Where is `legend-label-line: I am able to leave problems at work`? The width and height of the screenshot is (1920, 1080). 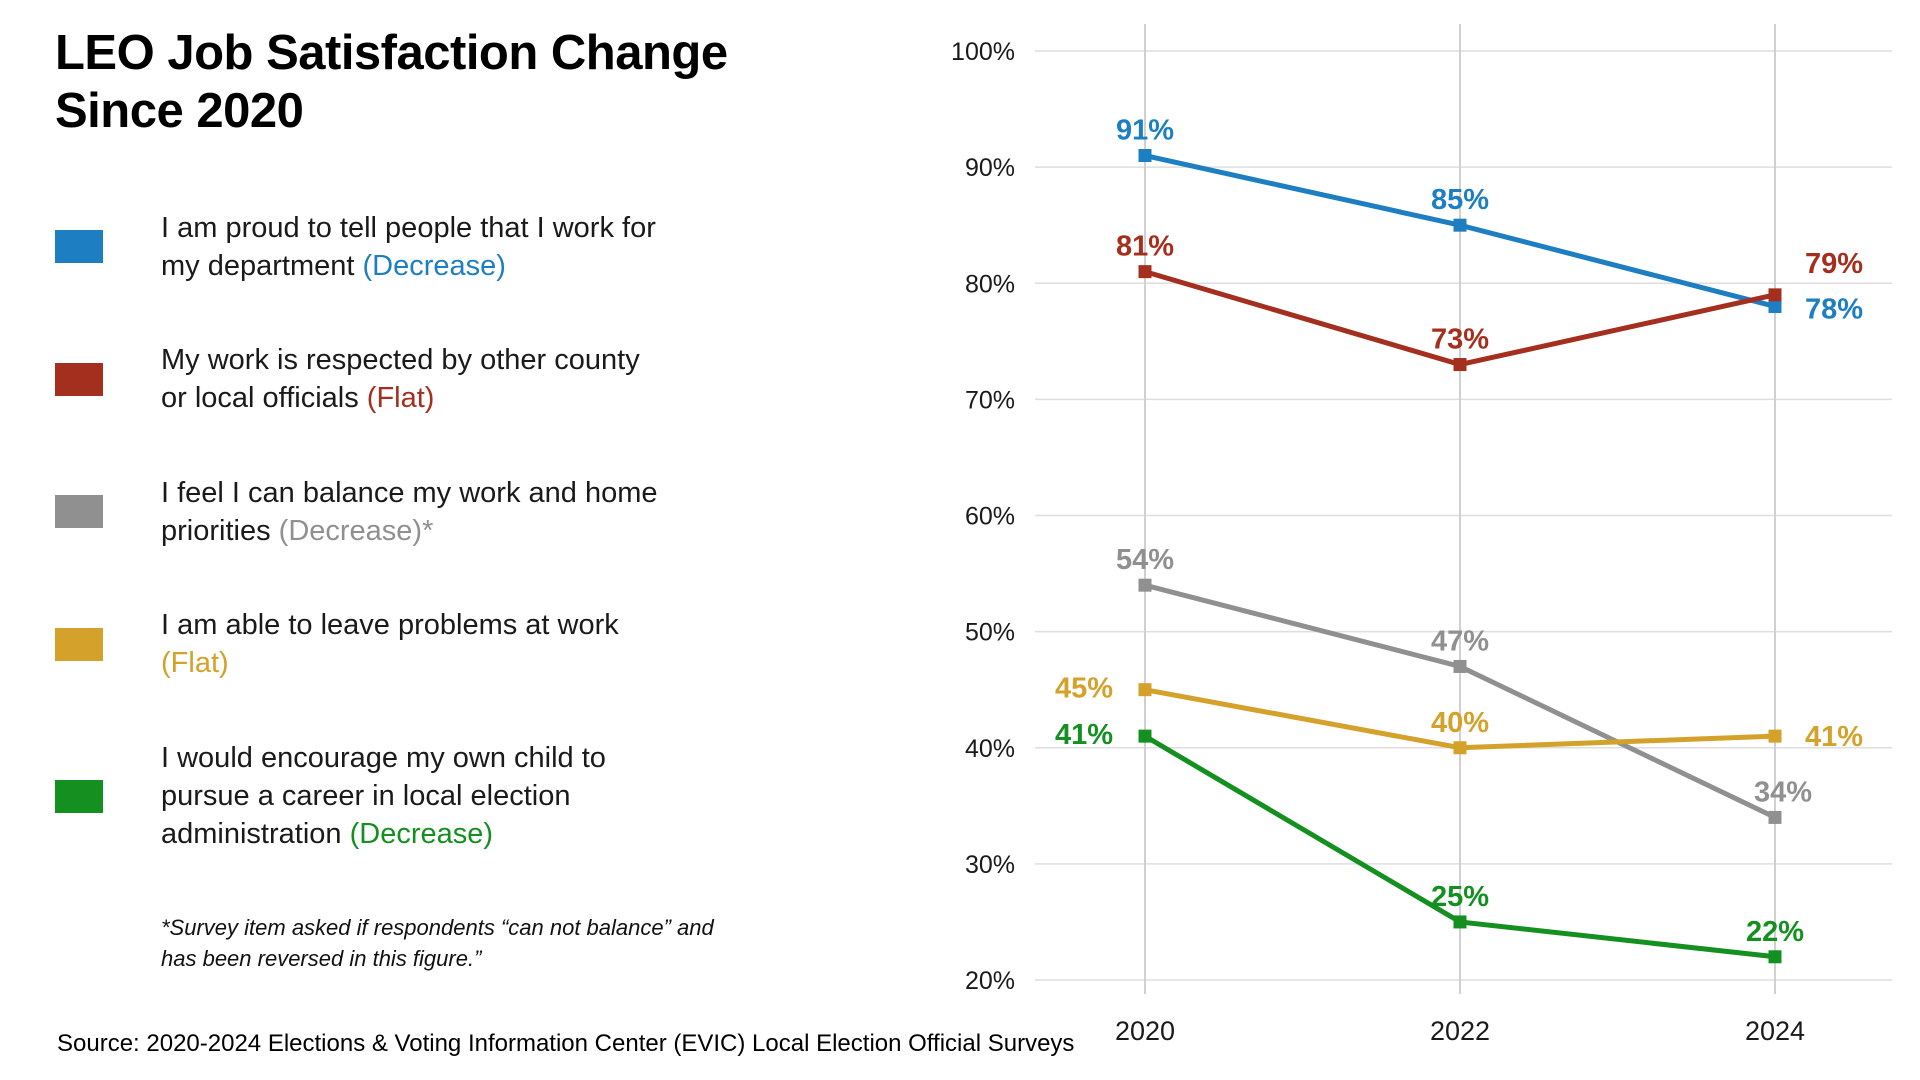
legend-label-line: I am able to leave problems at work is located at coordinates (390, 625).